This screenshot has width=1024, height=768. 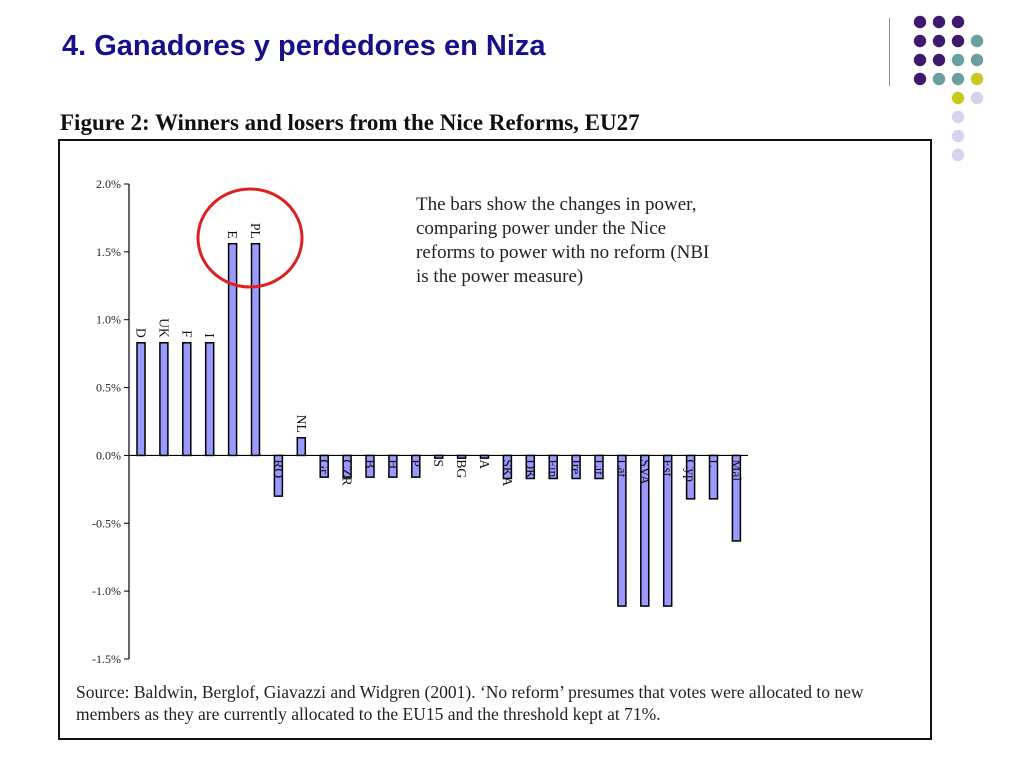 I want to click on bar-a, so click(x=484, y=456).